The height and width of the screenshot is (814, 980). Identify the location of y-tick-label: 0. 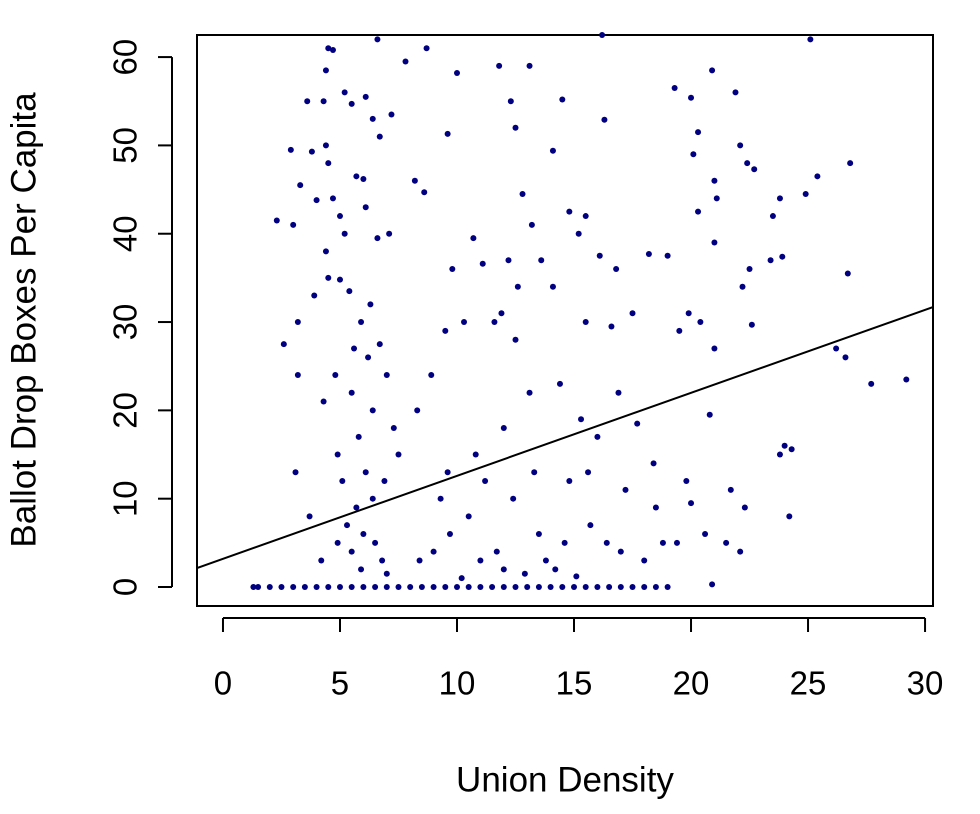
(125, 587).